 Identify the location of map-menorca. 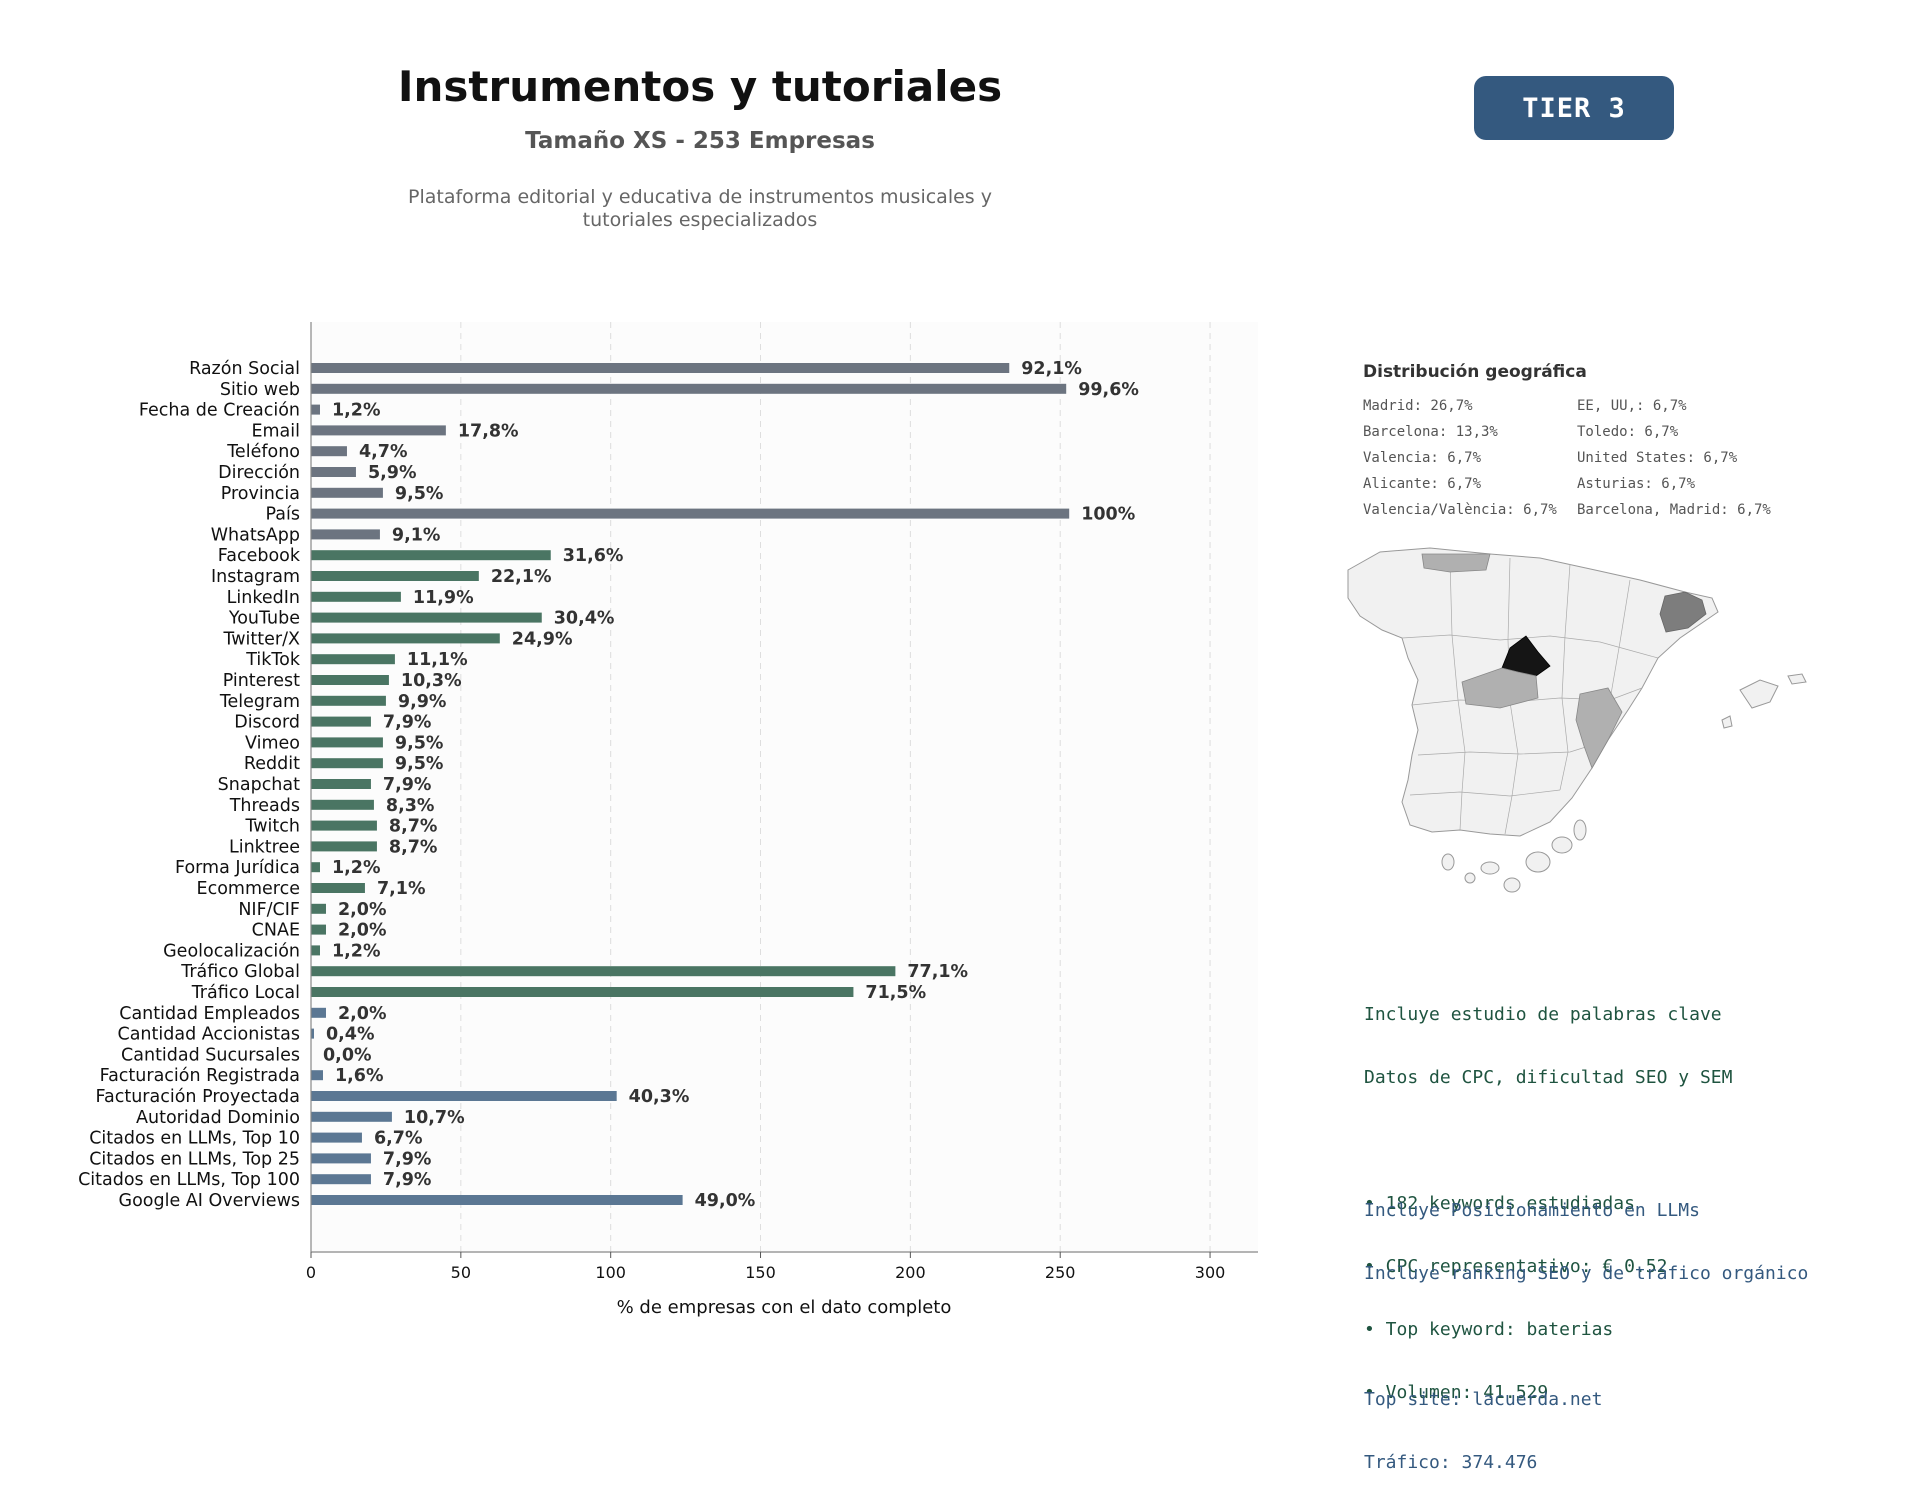
(1797, 679).